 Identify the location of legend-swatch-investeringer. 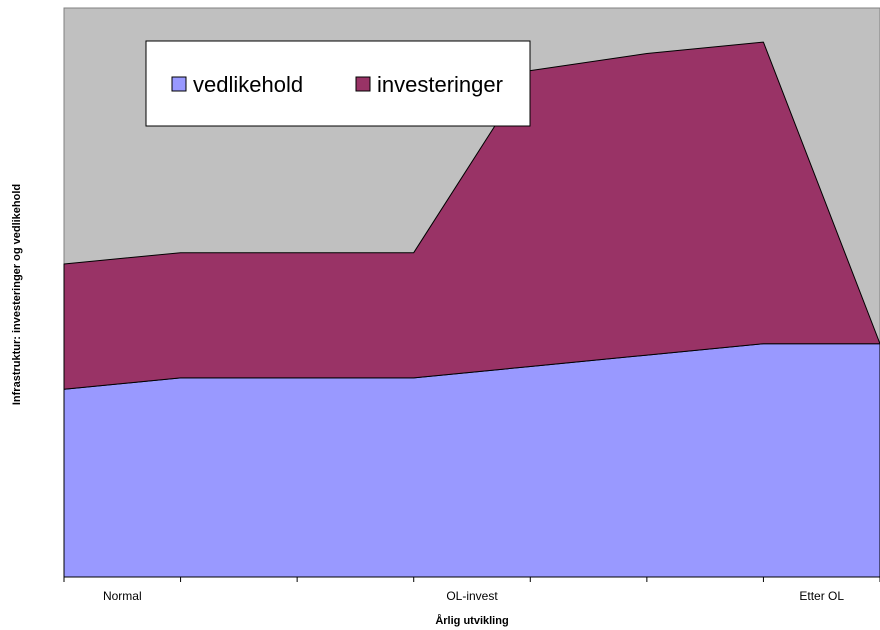
(363, 84).